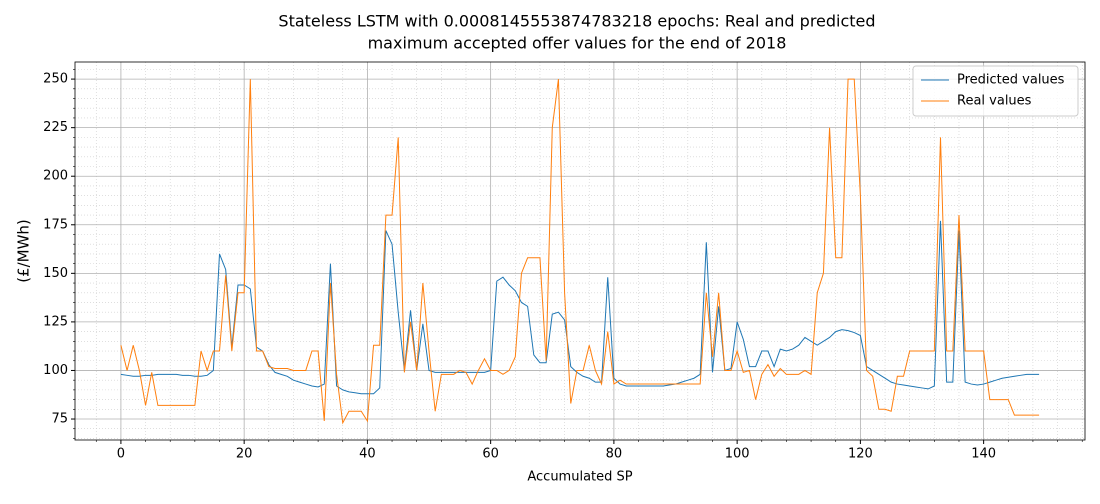 This screenshot has height=504, width=1100. I want to click on x-tick-label: 20, so click(244, 454).